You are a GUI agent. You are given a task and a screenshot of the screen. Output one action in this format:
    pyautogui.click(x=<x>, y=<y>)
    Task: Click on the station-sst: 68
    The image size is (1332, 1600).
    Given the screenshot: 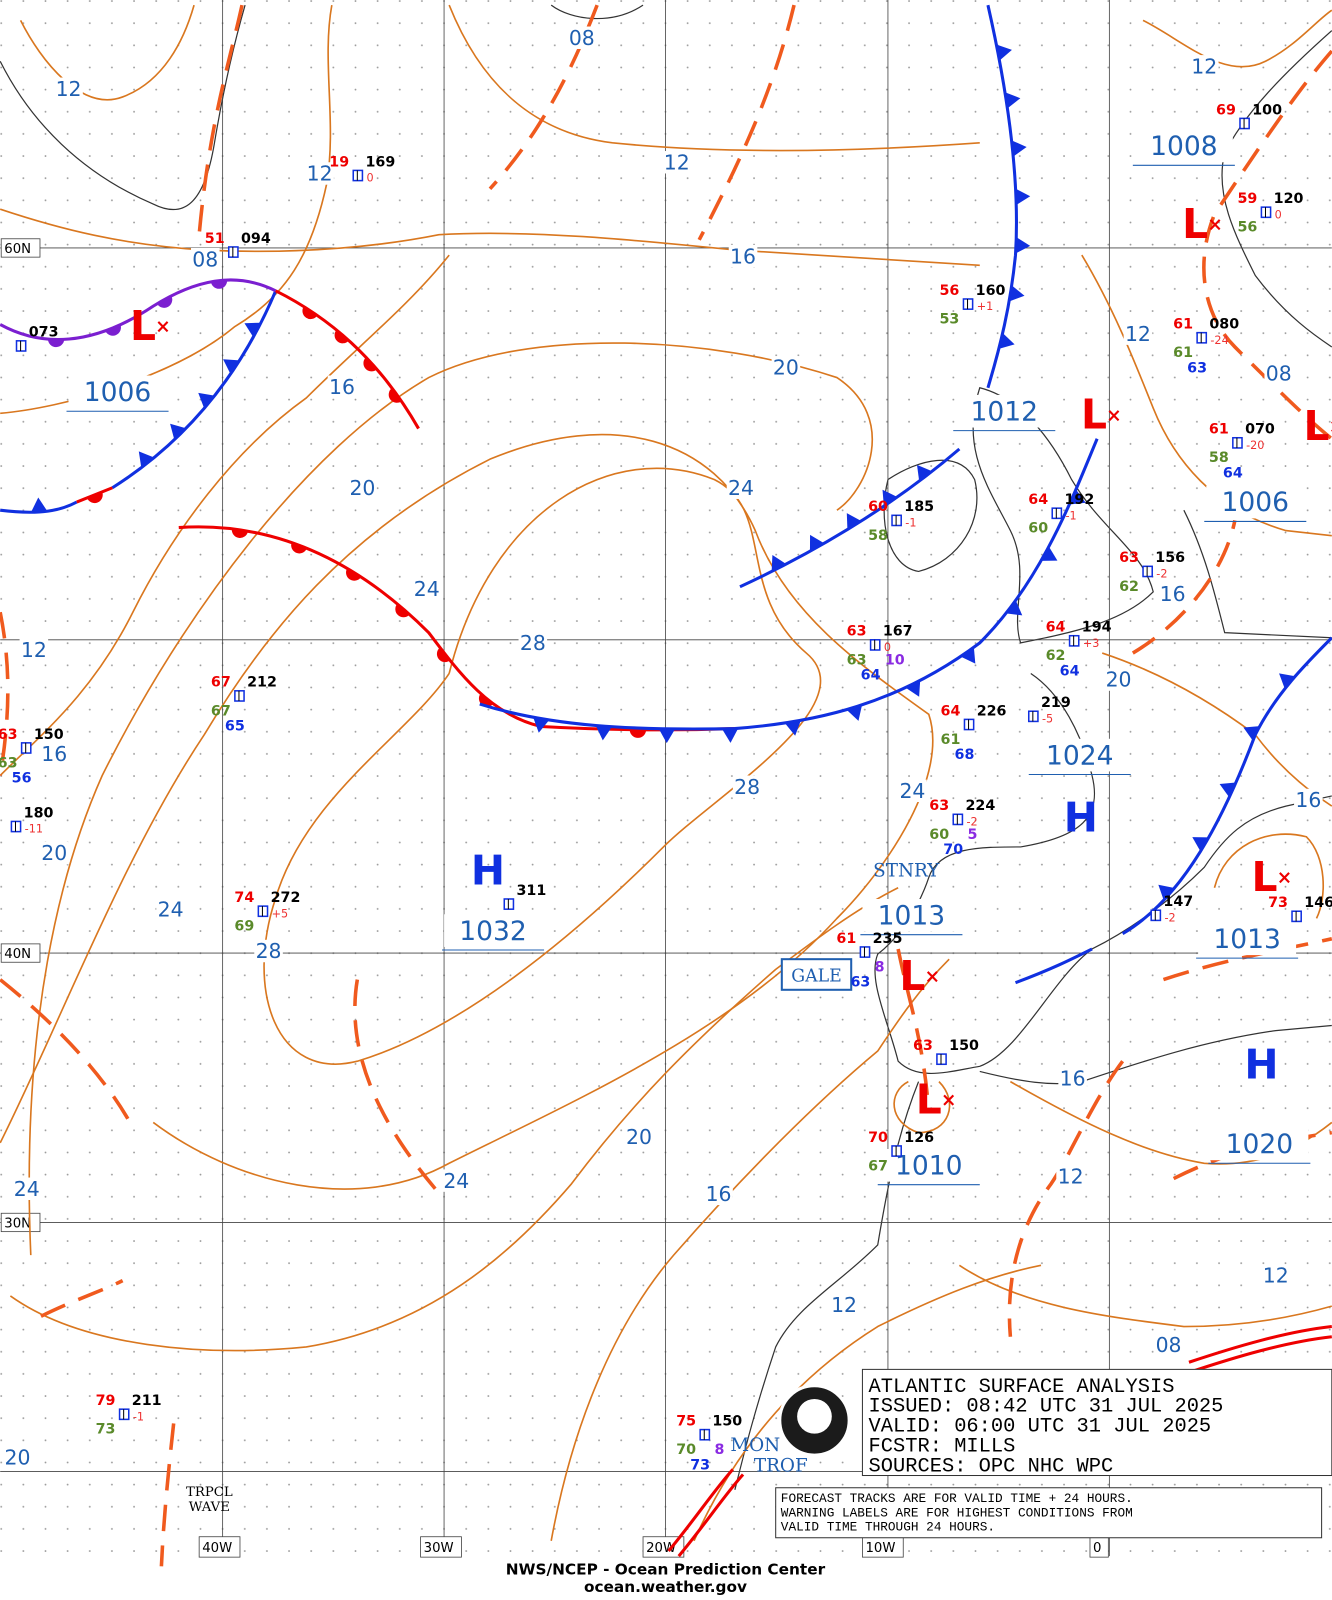 What is the action you would take?
    pyautogui.click(x=965, y=755)
    